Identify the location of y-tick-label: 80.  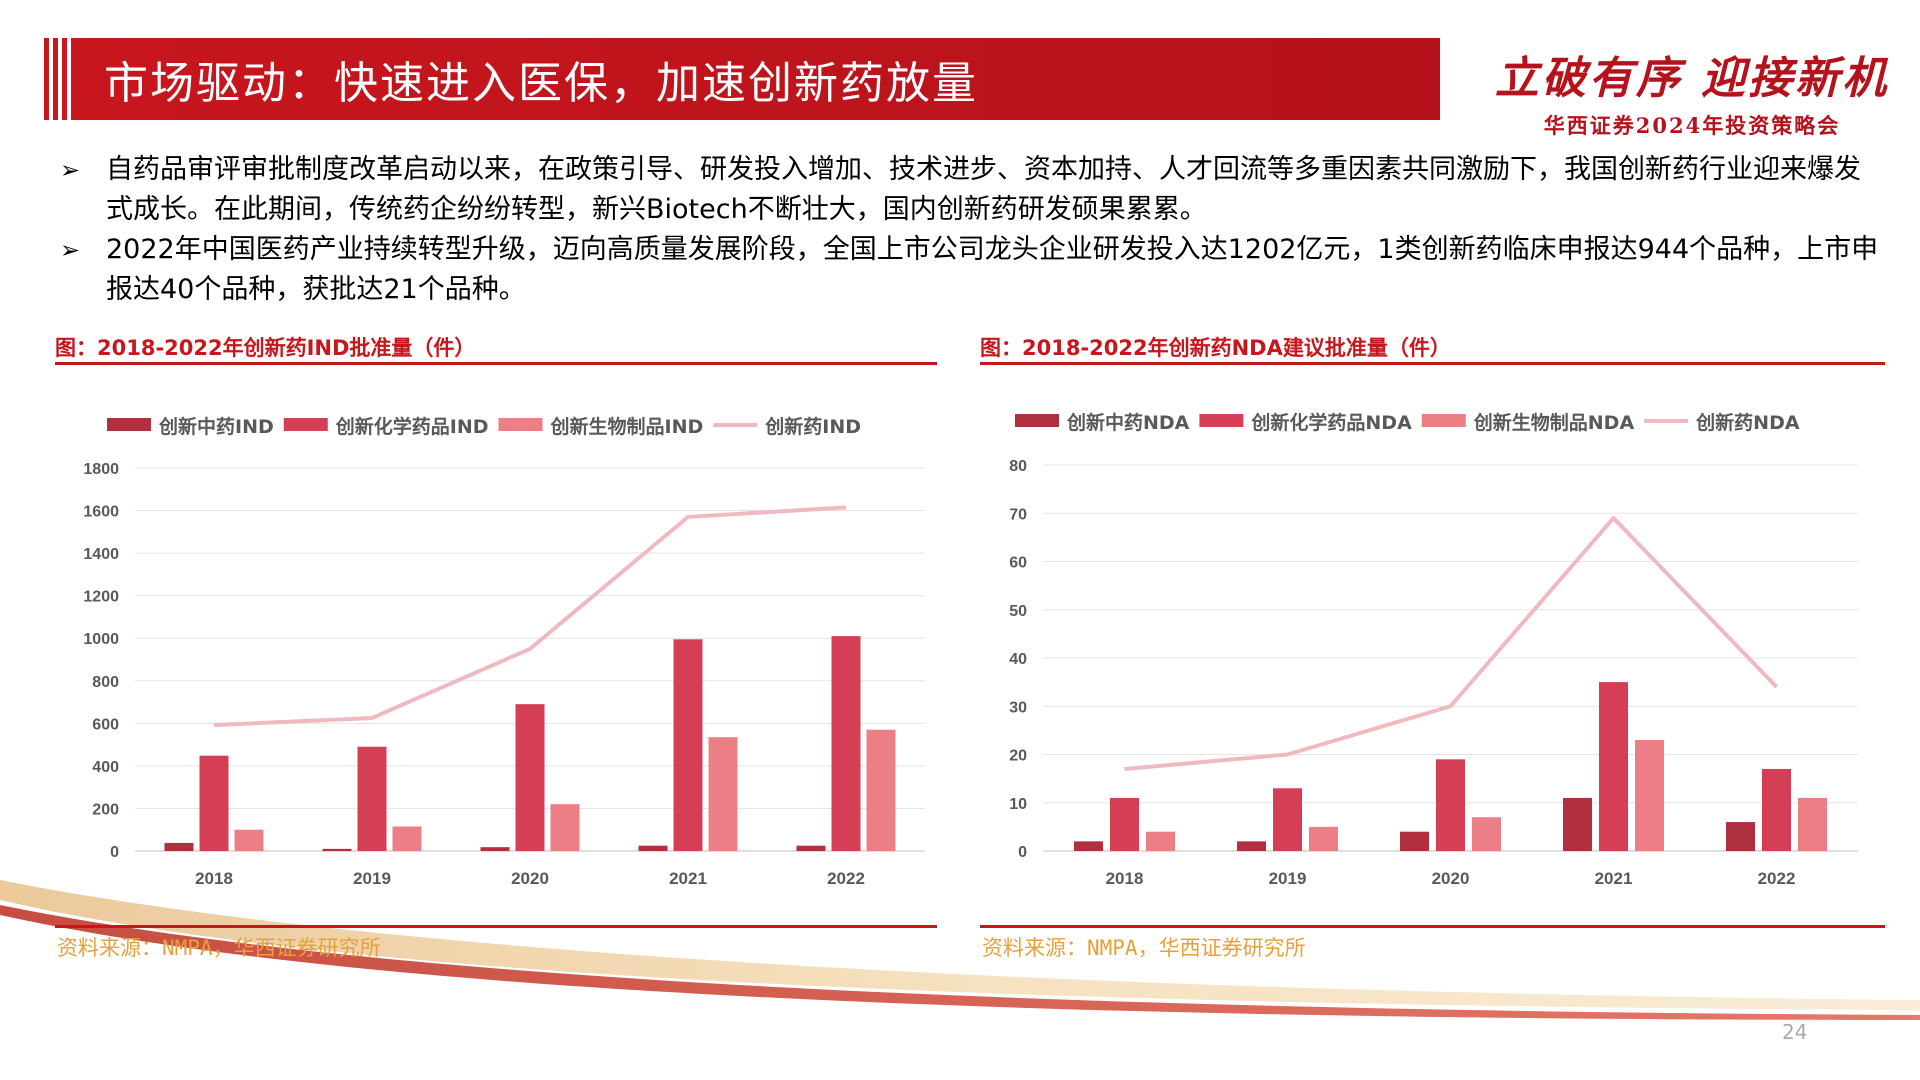
(1018, 466).